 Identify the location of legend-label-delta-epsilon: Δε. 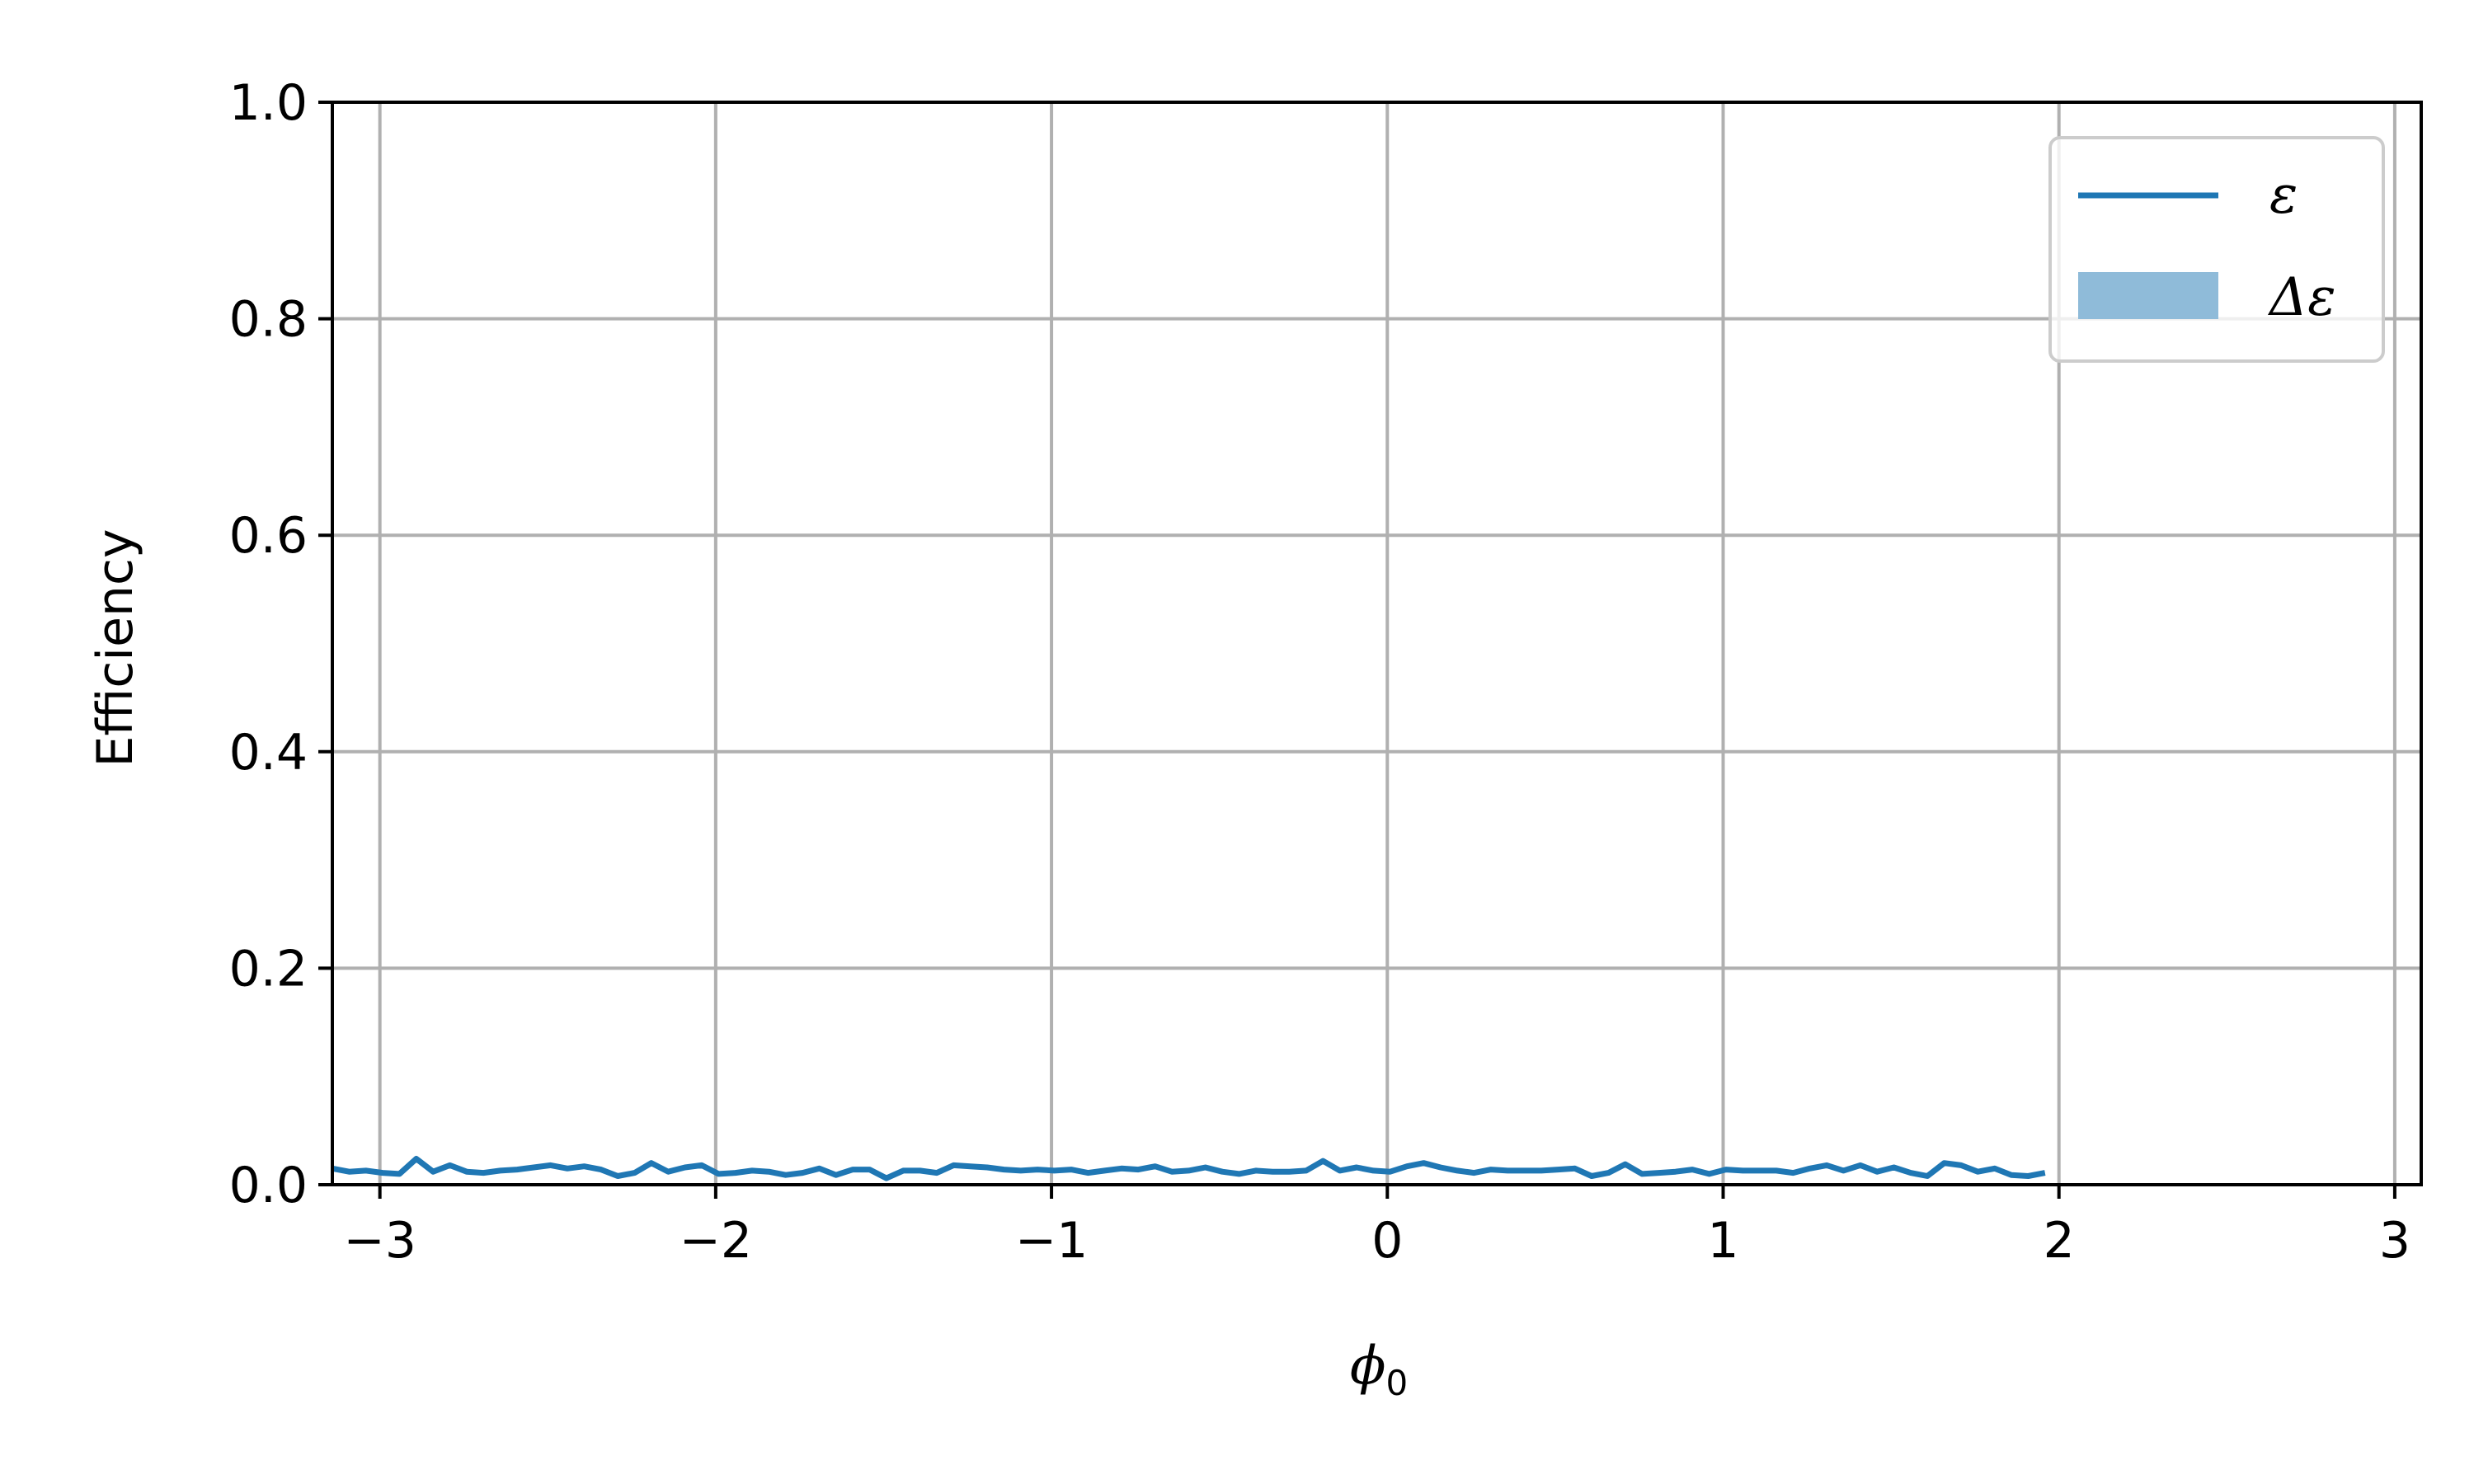
(2301, 297).